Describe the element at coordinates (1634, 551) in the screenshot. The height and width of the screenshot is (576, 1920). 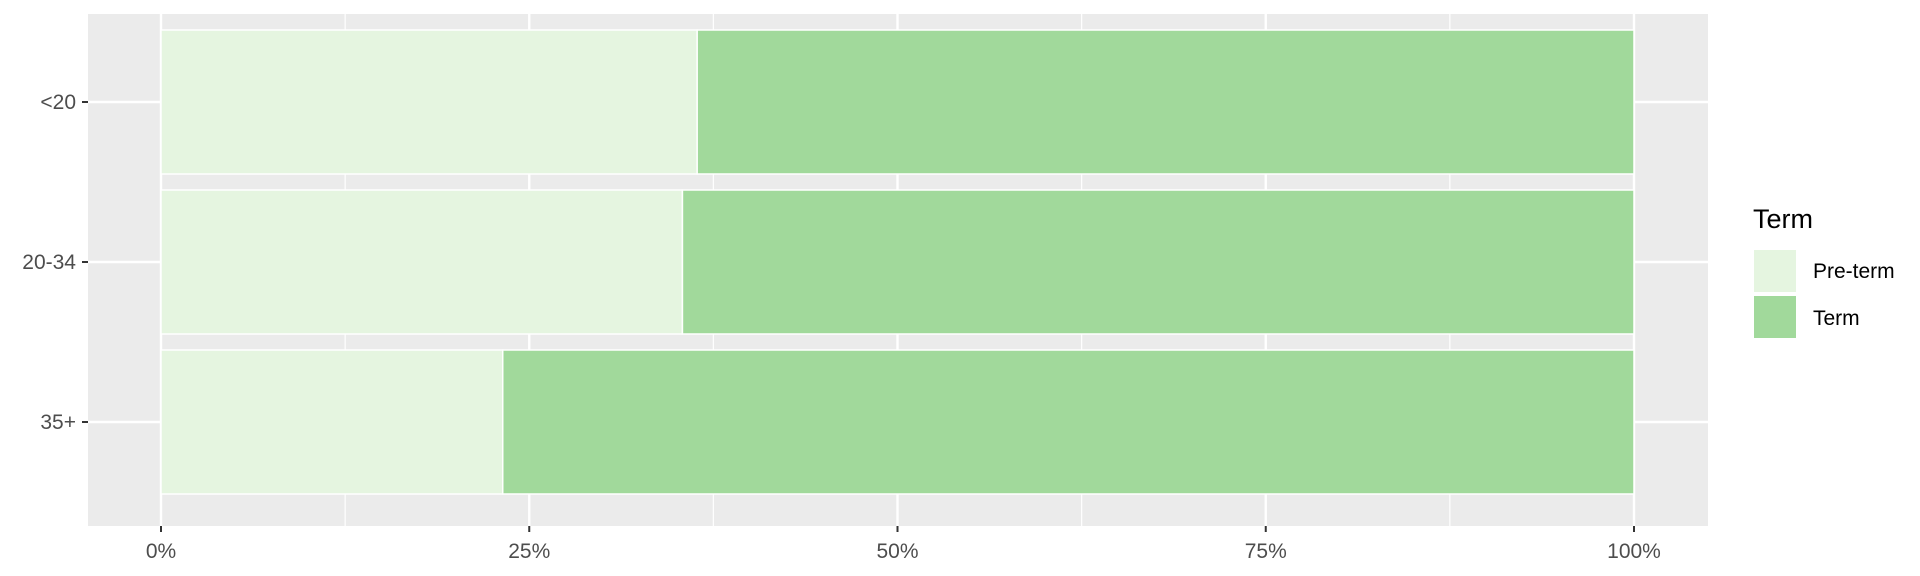
I see `x-tick-label: 100%` at that location.